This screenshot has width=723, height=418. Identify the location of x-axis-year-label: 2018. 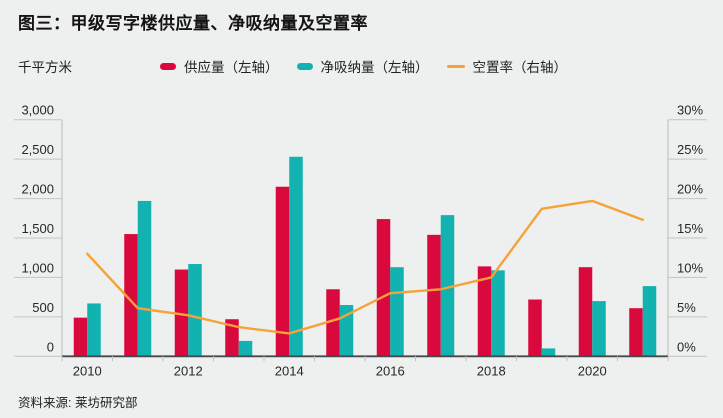
(491, 370).